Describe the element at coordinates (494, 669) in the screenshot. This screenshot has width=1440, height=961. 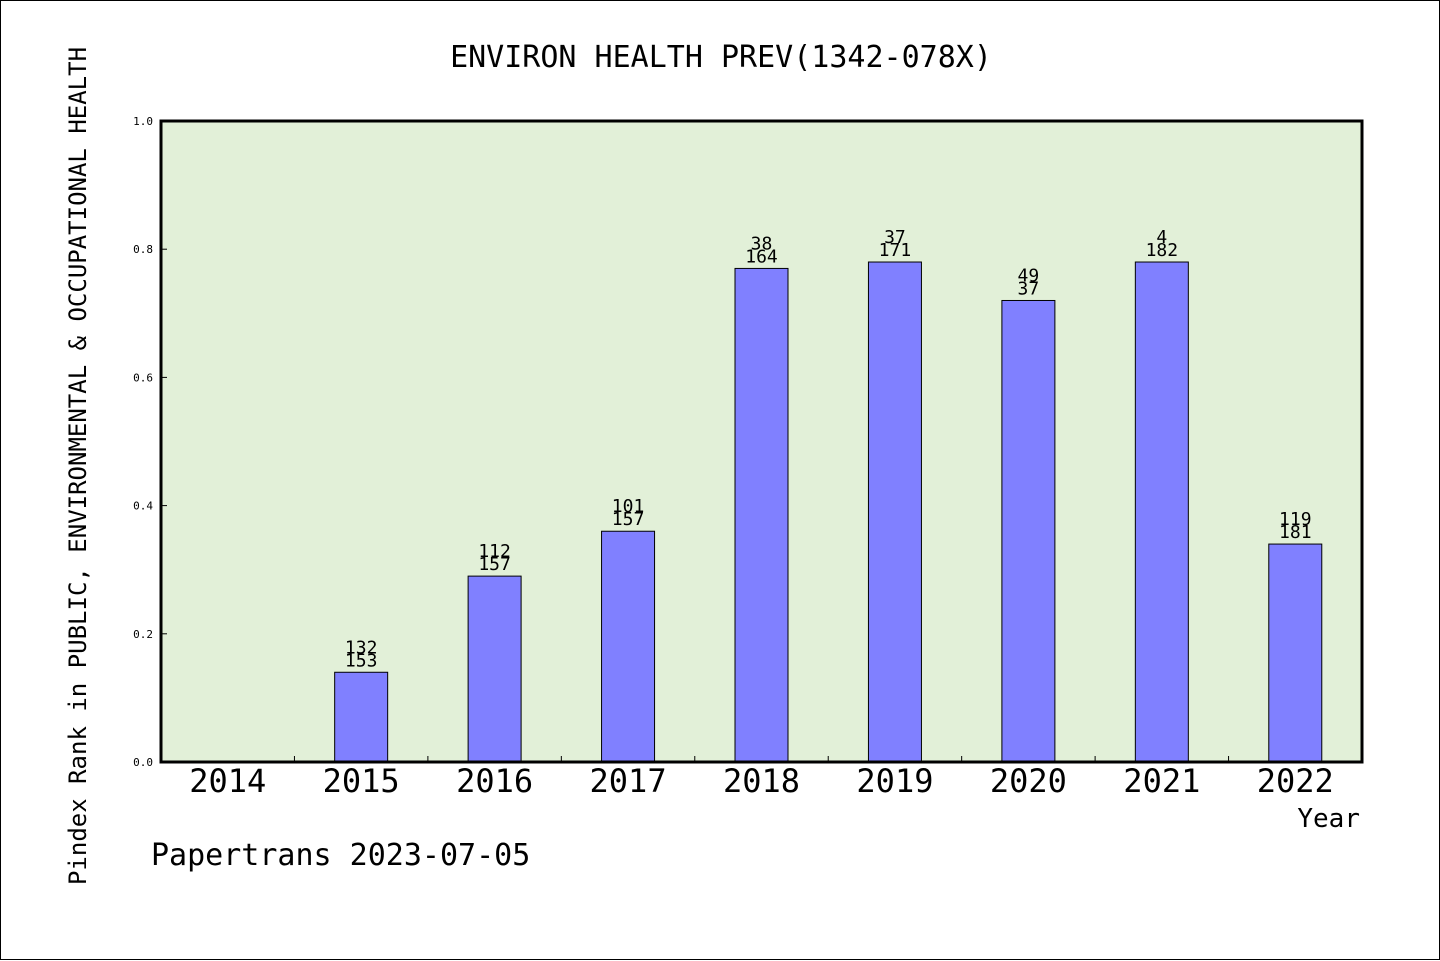
I see `bar-2016` at that location.